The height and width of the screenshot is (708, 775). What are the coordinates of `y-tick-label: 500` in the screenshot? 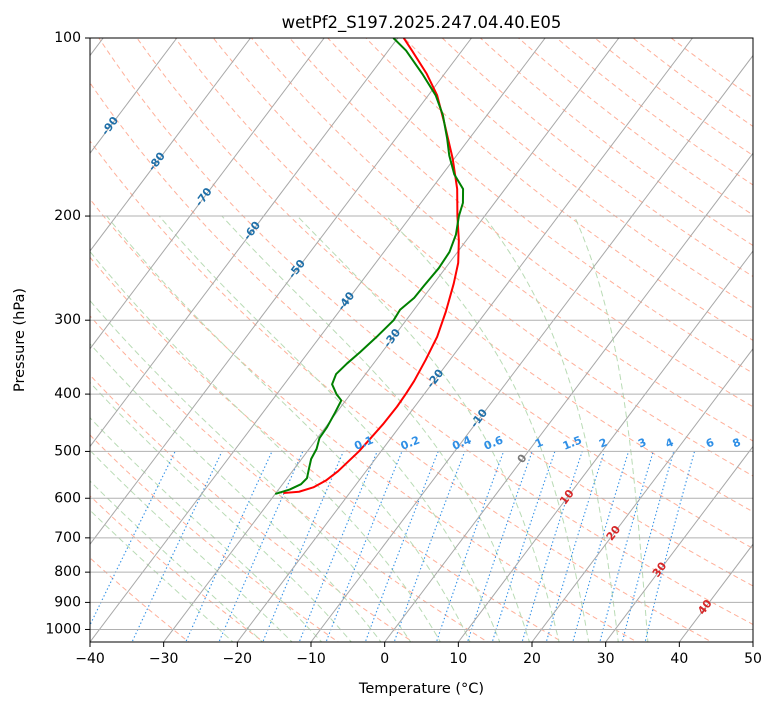 It's located at (67, 451).